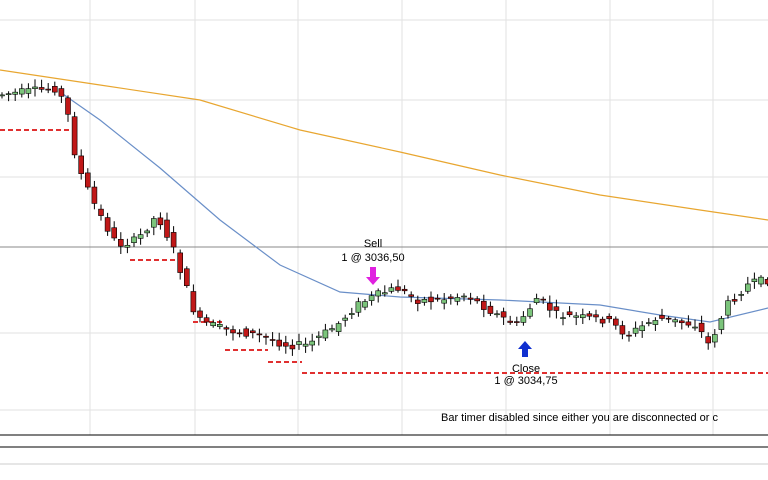  What do you see at coordinates (373, 276) in the screenshot?
I see `sell-arrow` at bounding box center [373, 276].